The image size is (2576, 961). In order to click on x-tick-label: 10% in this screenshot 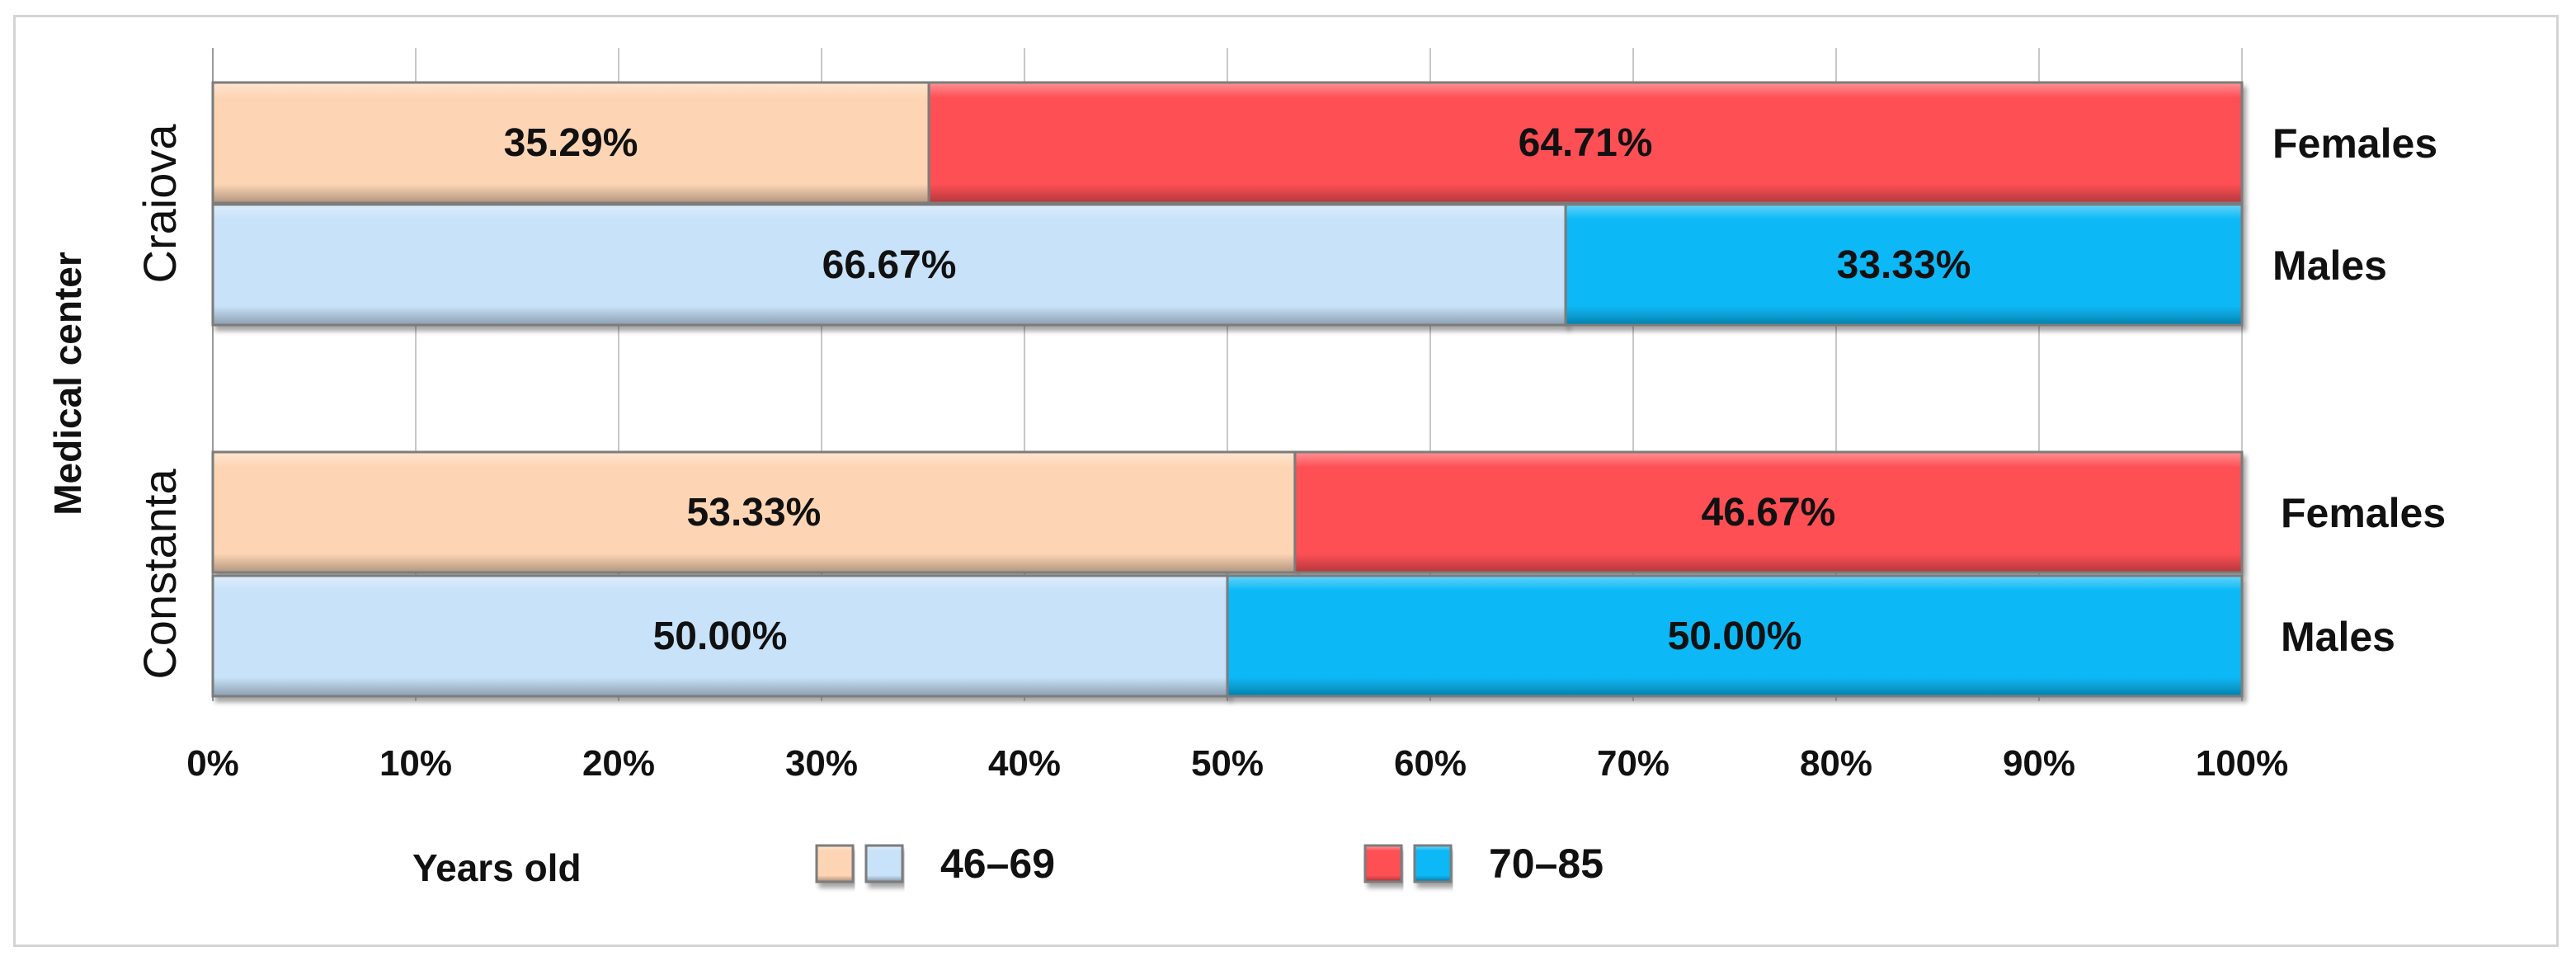, I will do `click(415, 763)`.